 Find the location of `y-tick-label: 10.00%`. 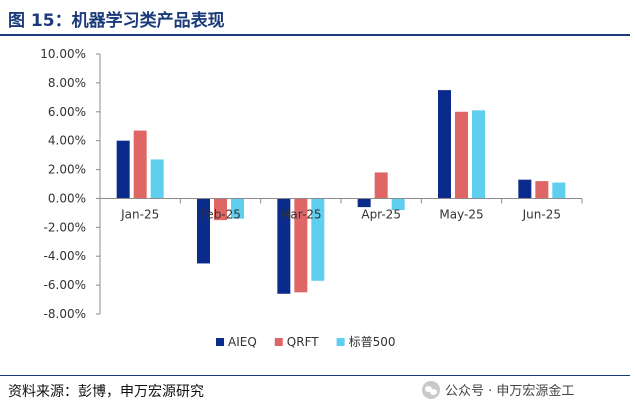

y-tick-label: 10.00% is located at coordinates (63, 54).